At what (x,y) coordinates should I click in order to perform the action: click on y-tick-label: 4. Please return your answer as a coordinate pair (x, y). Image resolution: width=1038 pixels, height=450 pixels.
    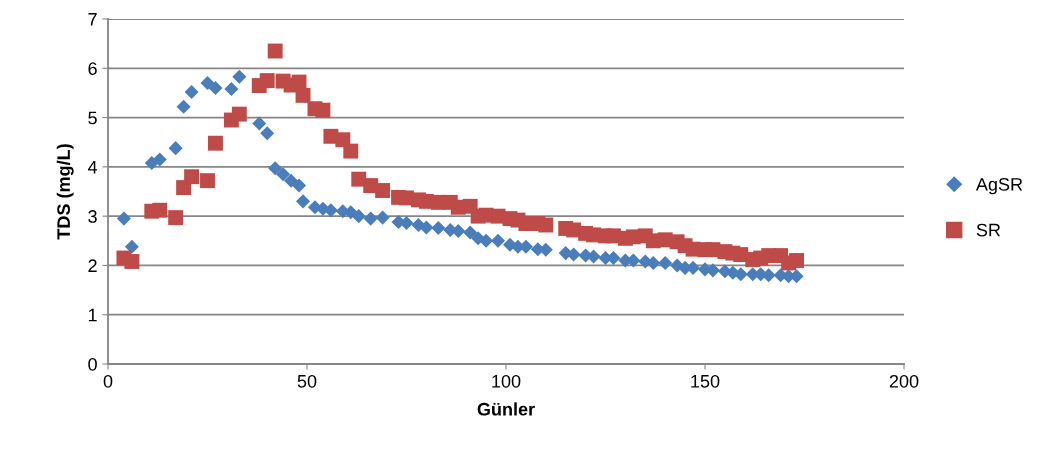
    Looking at the image, I should click on (92, 167).